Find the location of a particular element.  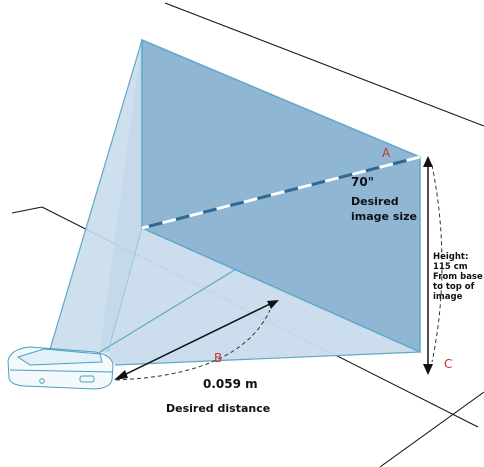

point-a-label: A is located at coordinates (386, 153).